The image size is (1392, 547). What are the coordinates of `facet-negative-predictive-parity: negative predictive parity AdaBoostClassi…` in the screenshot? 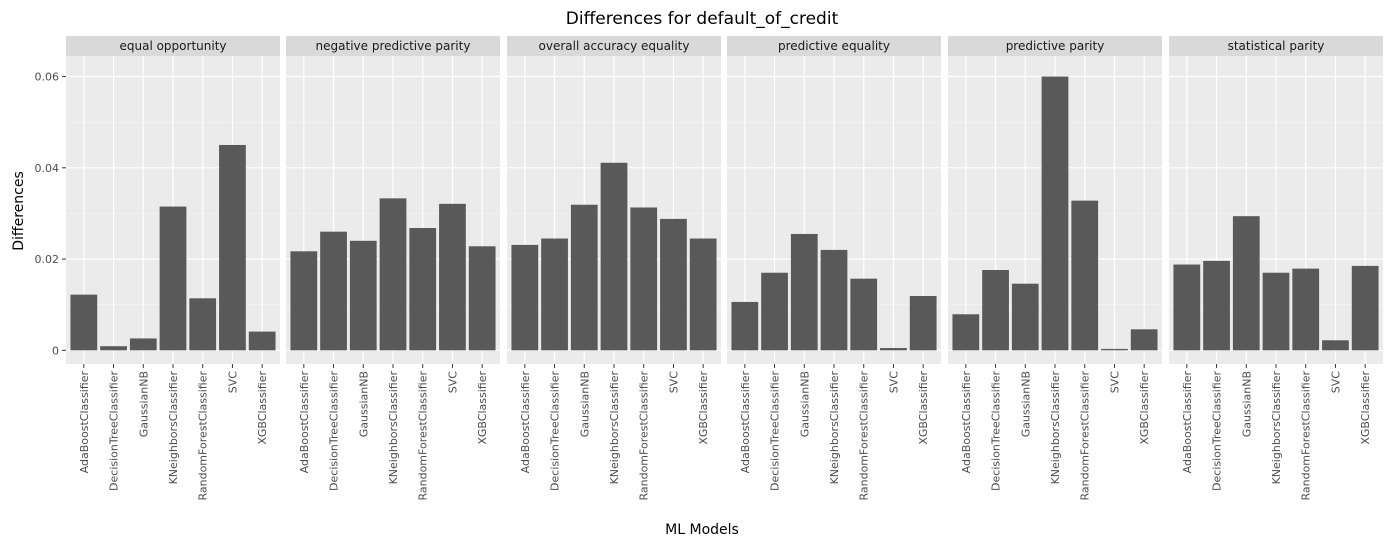 It's located at (393, 268).